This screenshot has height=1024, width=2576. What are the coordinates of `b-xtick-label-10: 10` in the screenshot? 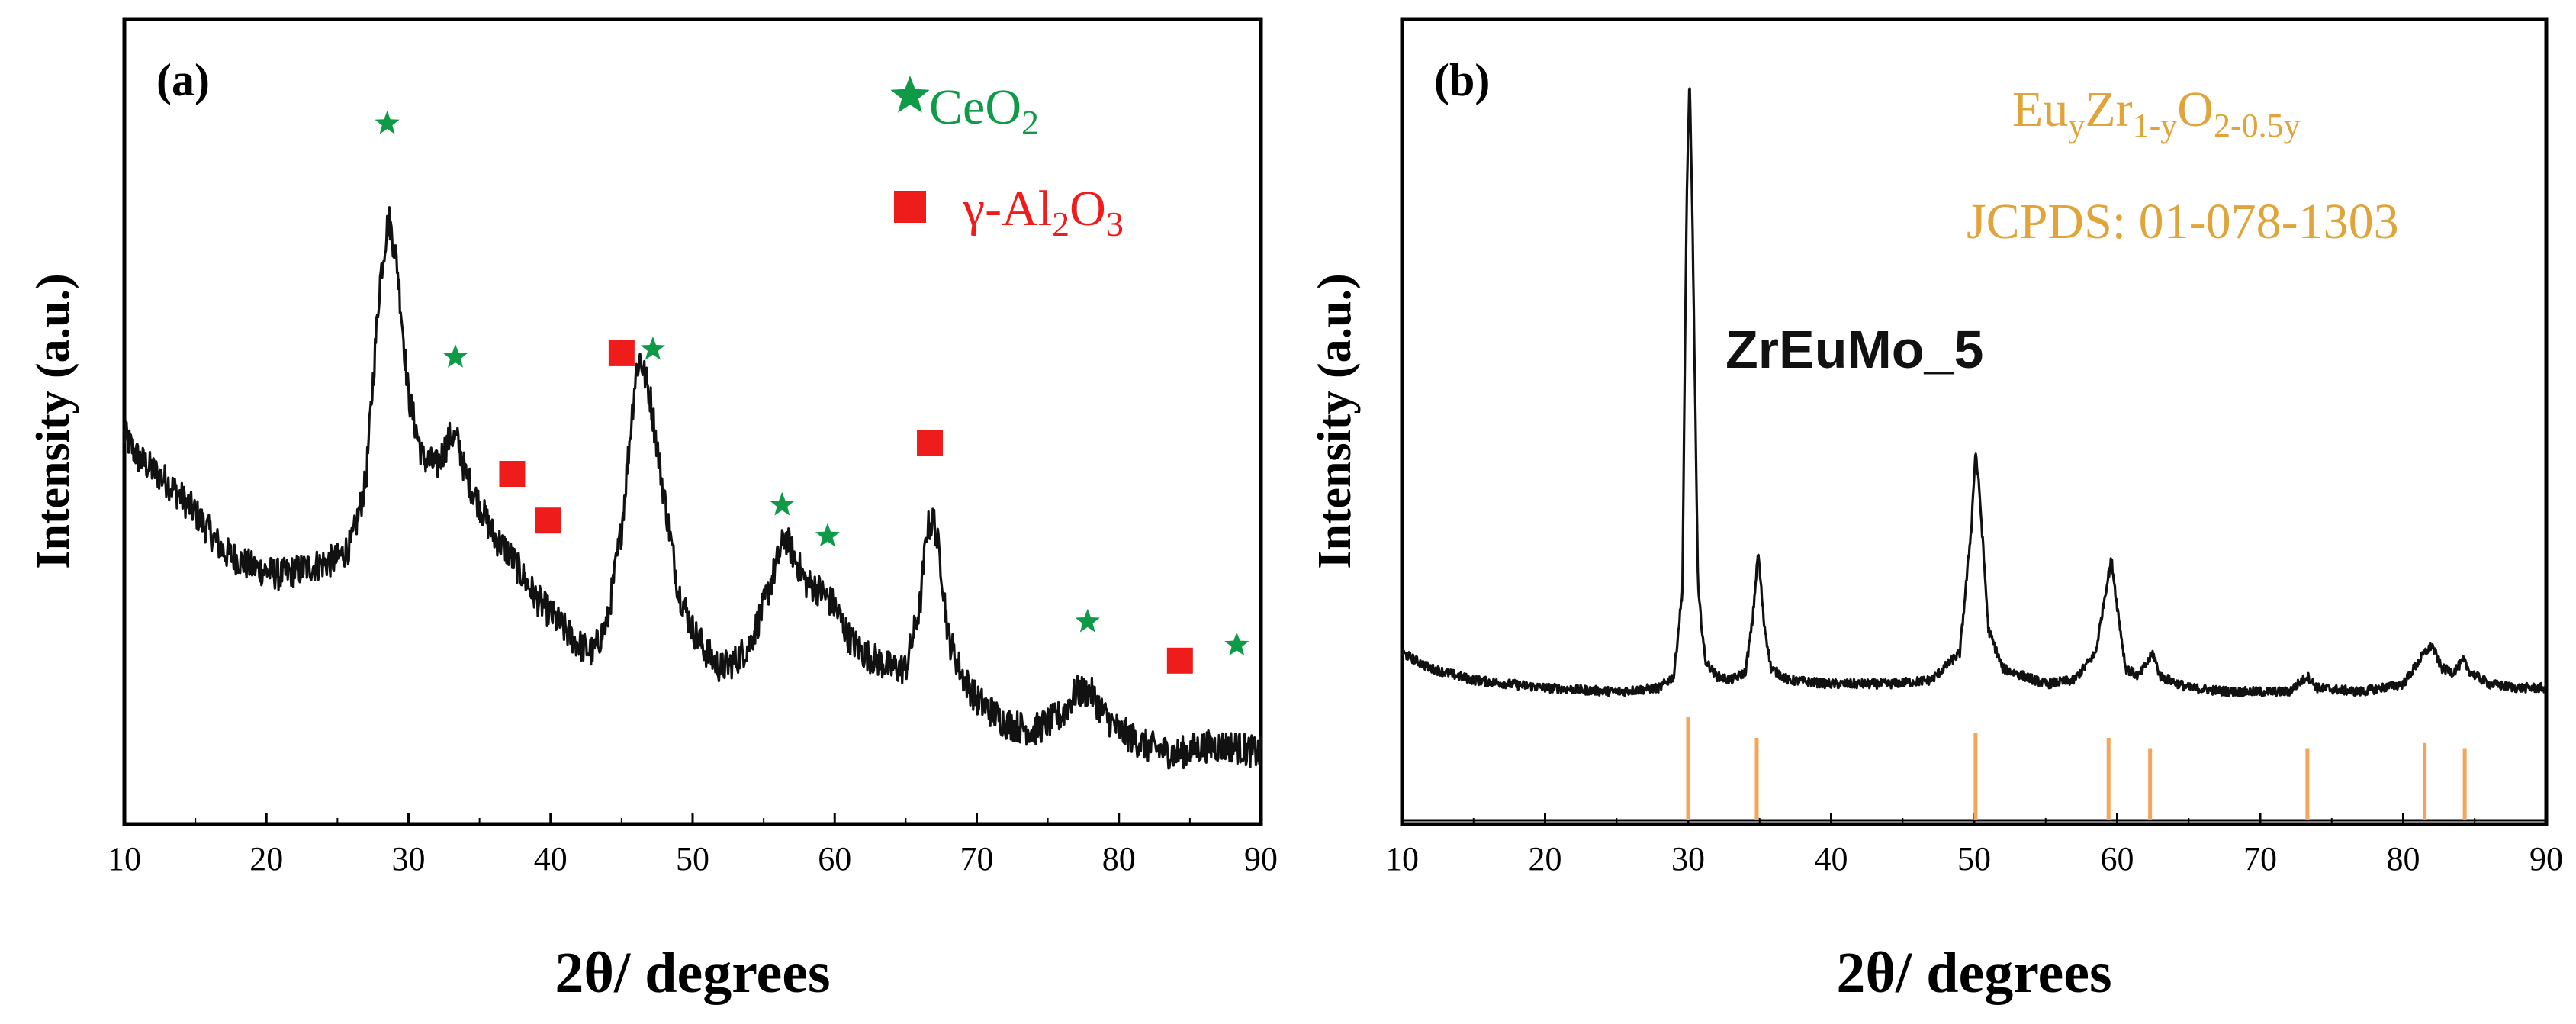 It's located at (1402, 858).